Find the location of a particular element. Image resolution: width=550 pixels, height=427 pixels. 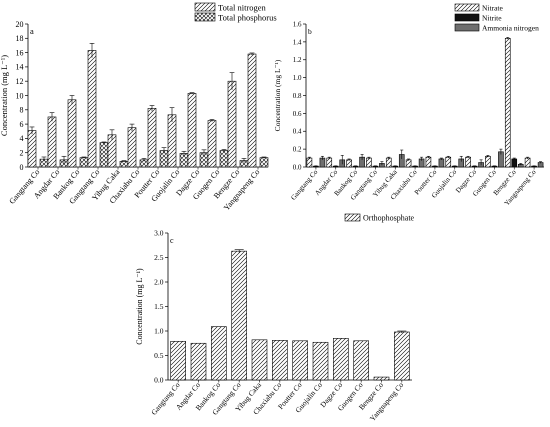

panel-label: a is located at coordinates (32, 31).